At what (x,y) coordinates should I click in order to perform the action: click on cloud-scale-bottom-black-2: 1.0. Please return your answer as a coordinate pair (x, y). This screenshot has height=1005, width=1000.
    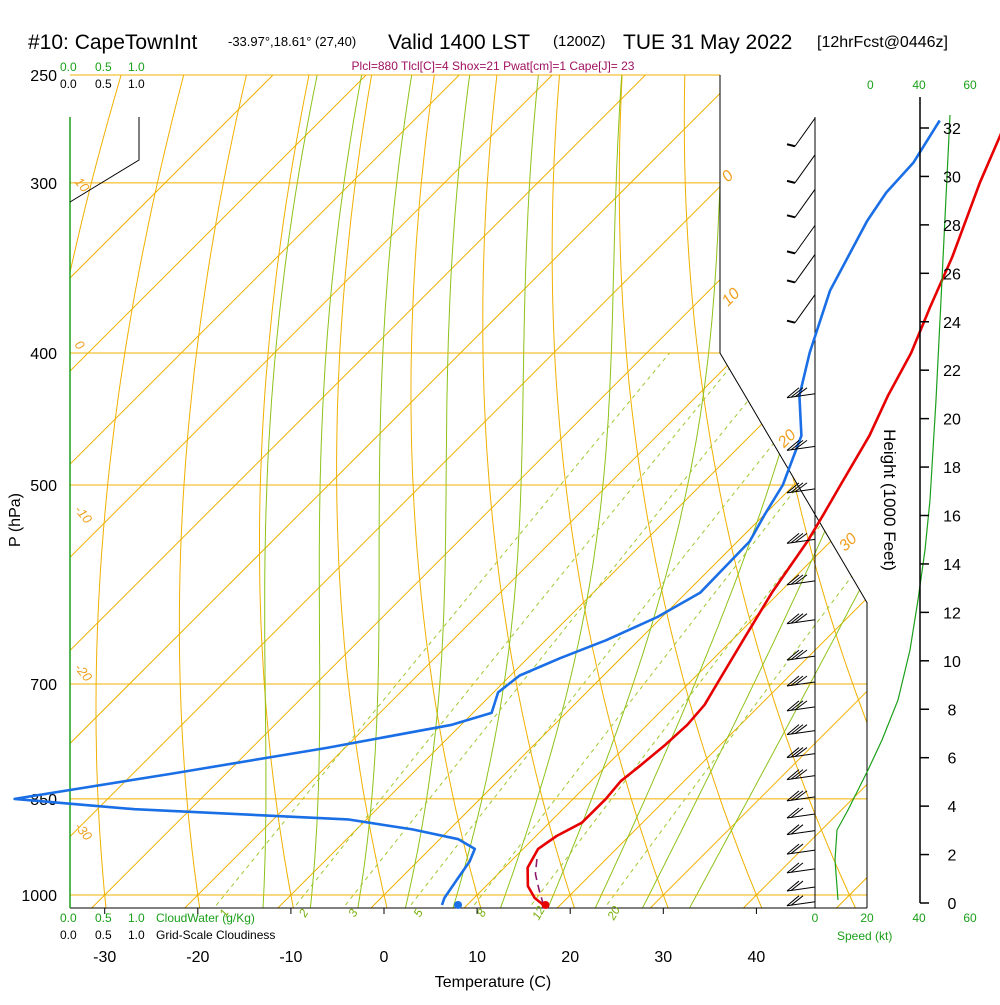
    Looking at the image, I should click on (136, 935).